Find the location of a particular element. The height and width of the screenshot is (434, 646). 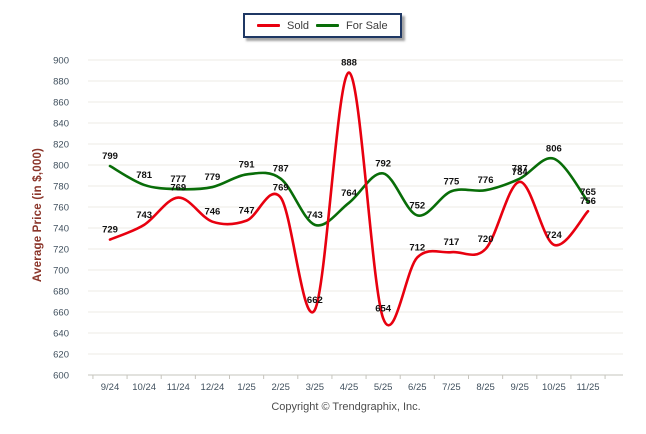

for-sale-data-label: 752 is located at coordinates (417, 205).